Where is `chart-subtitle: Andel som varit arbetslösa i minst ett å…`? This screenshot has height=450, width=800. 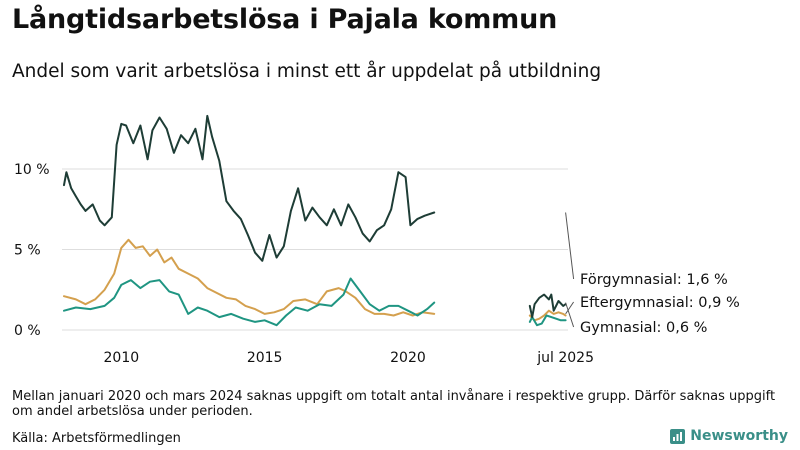 chart-subtitle: Andel som varit arbetslösa i minst ett å… is located at coordinates (307, 71).